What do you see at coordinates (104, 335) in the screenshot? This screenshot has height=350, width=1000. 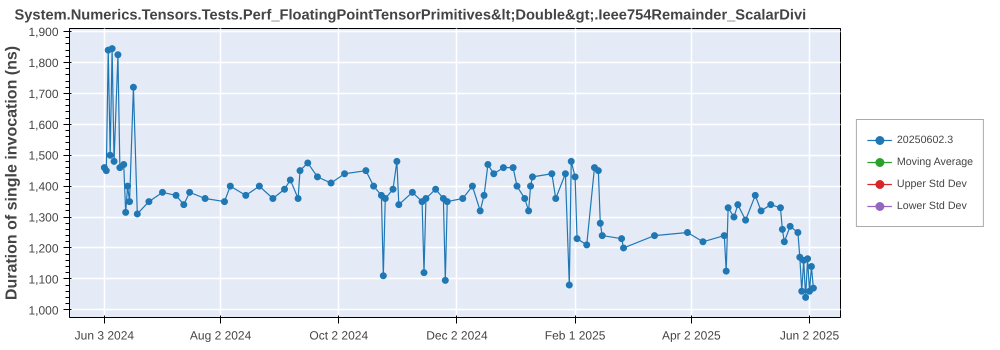 I see `x-tick-label: Jun 3 2024` at bounding box center [104, 335].